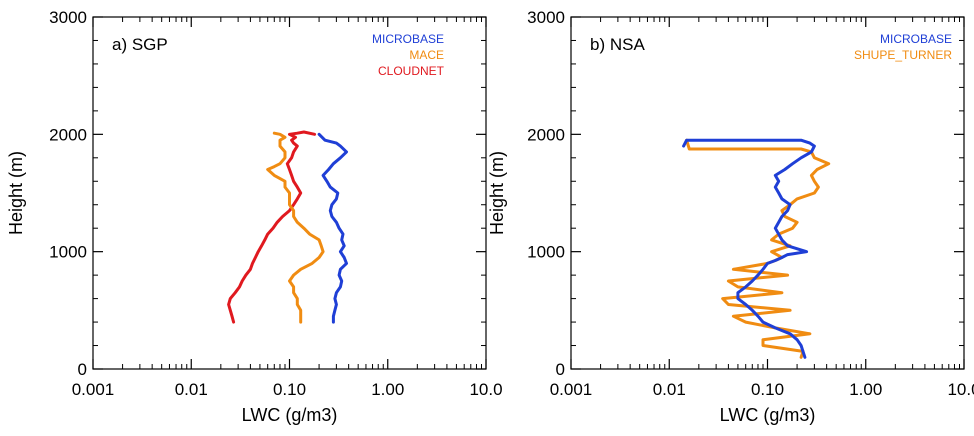 This screenshot has height=436, width=974. I want to click on panel-label: b) NSA, so click(617, 44).